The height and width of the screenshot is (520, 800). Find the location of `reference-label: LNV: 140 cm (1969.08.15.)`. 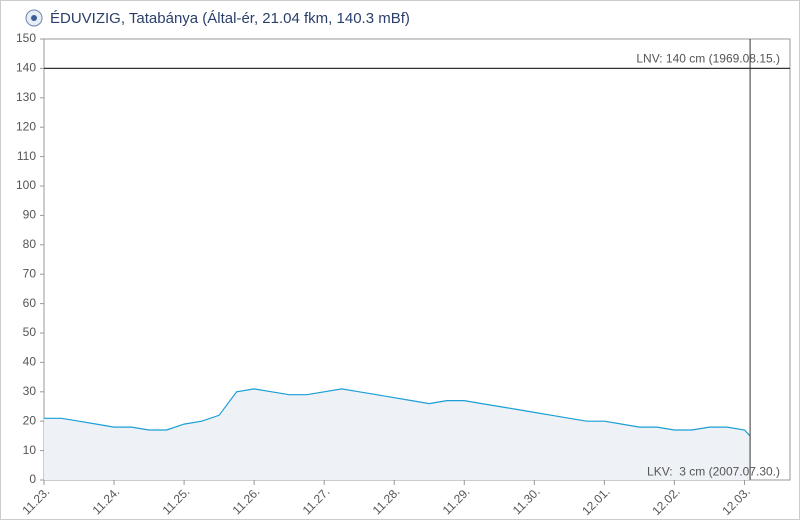

reference-label: LNV: 140 cm (1969.08.15.) is located at coordinates (708, 59).